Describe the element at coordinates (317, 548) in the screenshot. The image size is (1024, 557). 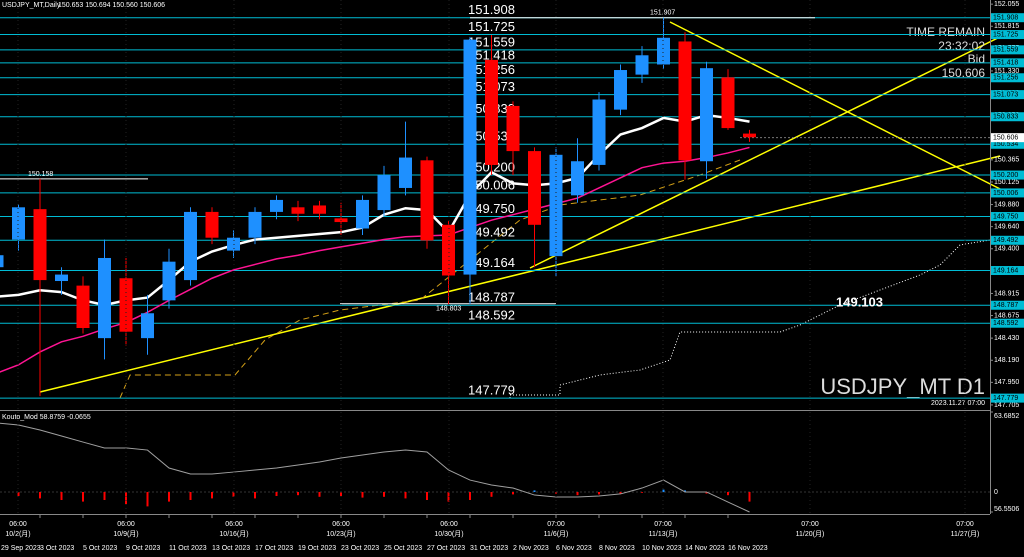
I see `x-tick-label: 19 Oct 2023` at that location.